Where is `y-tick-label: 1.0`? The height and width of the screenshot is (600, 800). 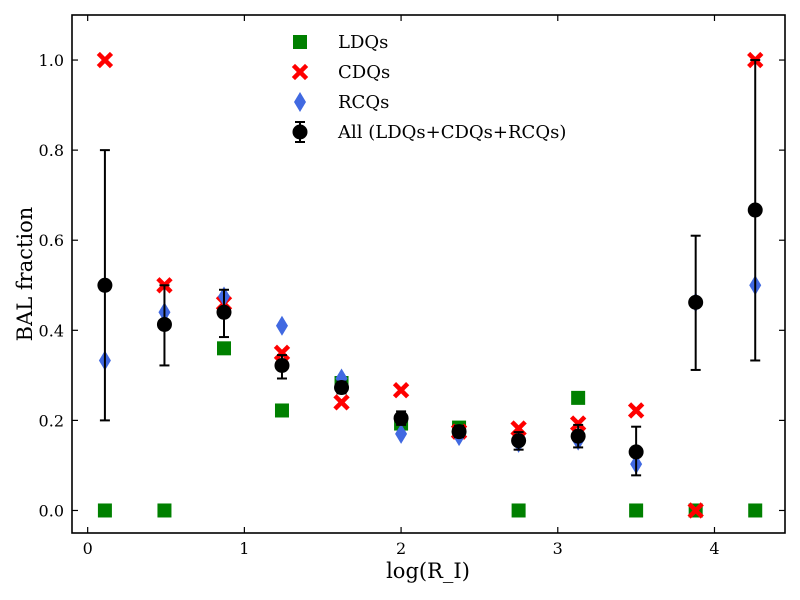
y-tick-label: 1.0 is located at coordinates (51, 60).